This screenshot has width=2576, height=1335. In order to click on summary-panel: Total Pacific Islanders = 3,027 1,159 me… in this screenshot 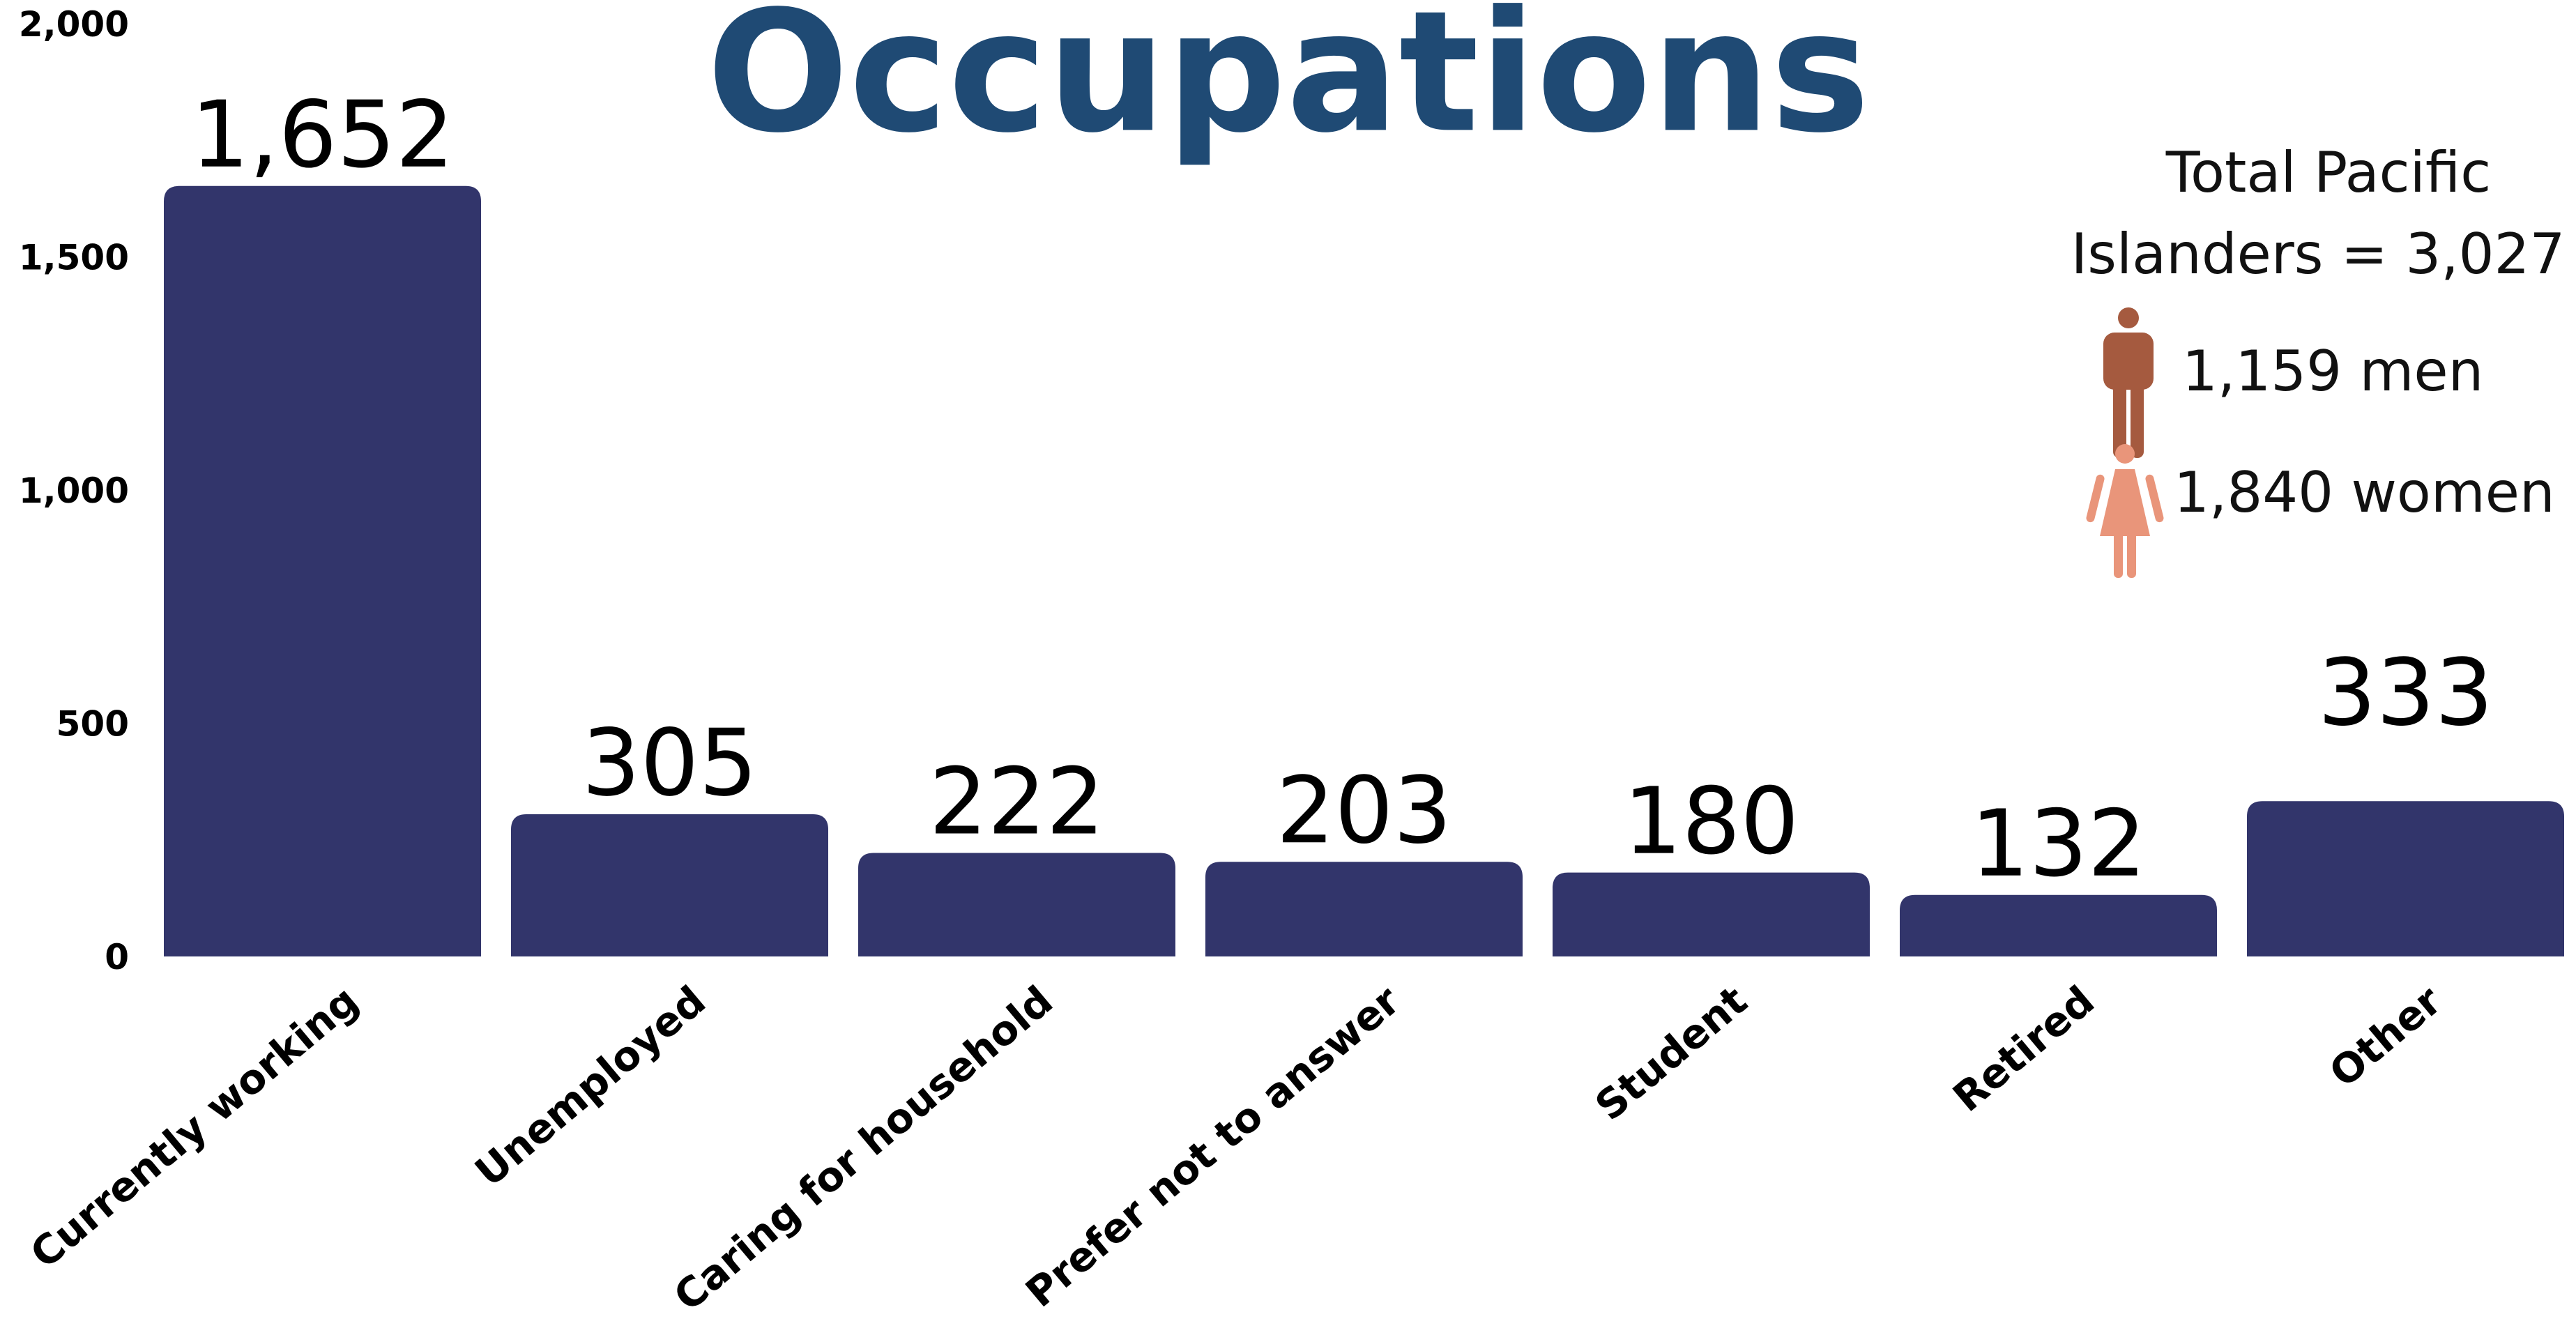, I will do `click(2318, 359)`.